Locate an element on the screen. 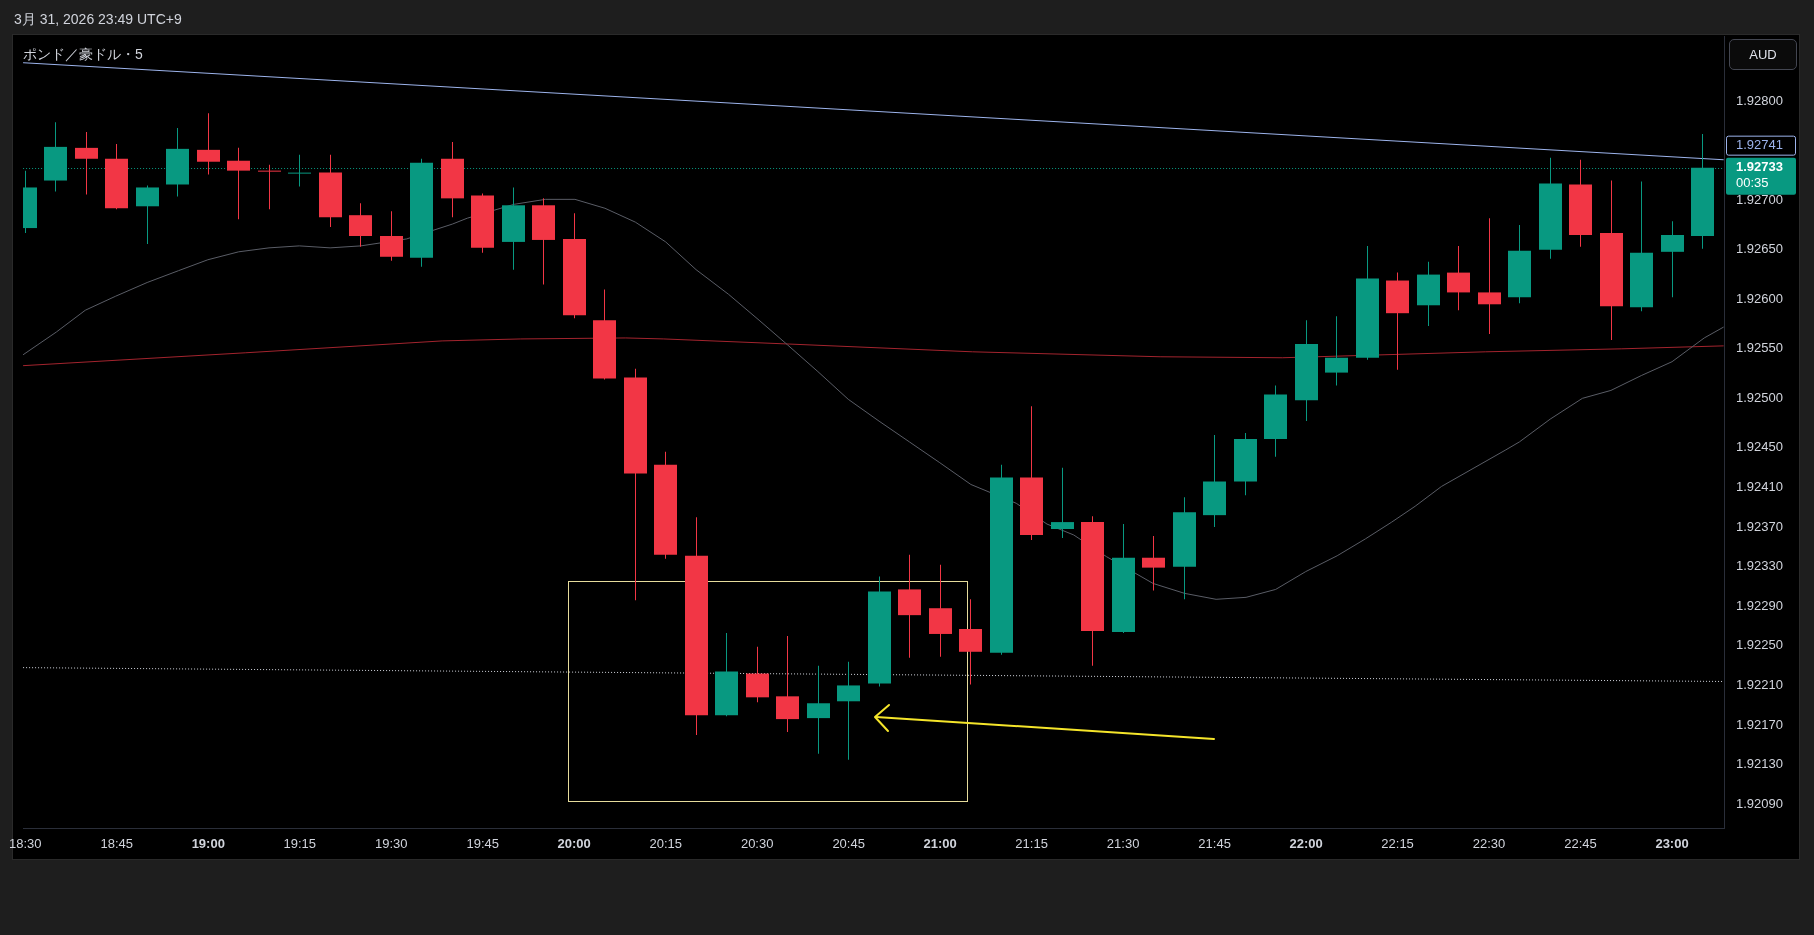 This screenshot has width=1814, height=935. x-tick-label: 19:45 is located at coordinates (482, 844).